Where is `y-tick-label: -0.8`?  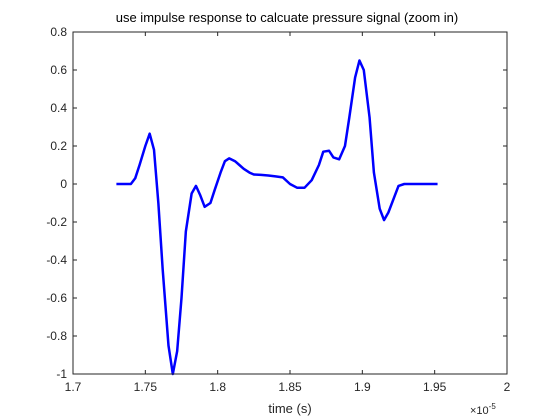 y-tick-label: -0.8 is located at coordinates (56, 336).